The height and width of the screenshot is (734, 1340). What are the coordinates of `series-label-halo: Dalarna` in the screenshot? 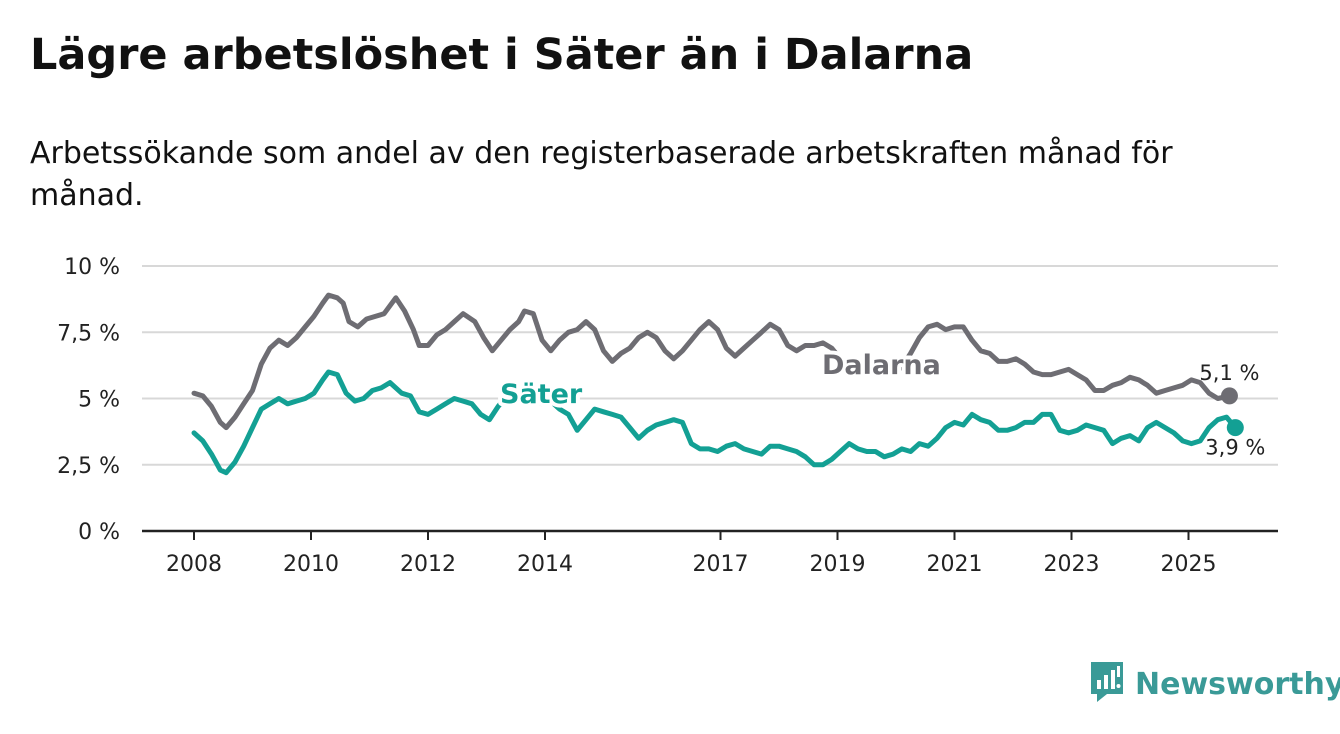 It's located at (881, 365).